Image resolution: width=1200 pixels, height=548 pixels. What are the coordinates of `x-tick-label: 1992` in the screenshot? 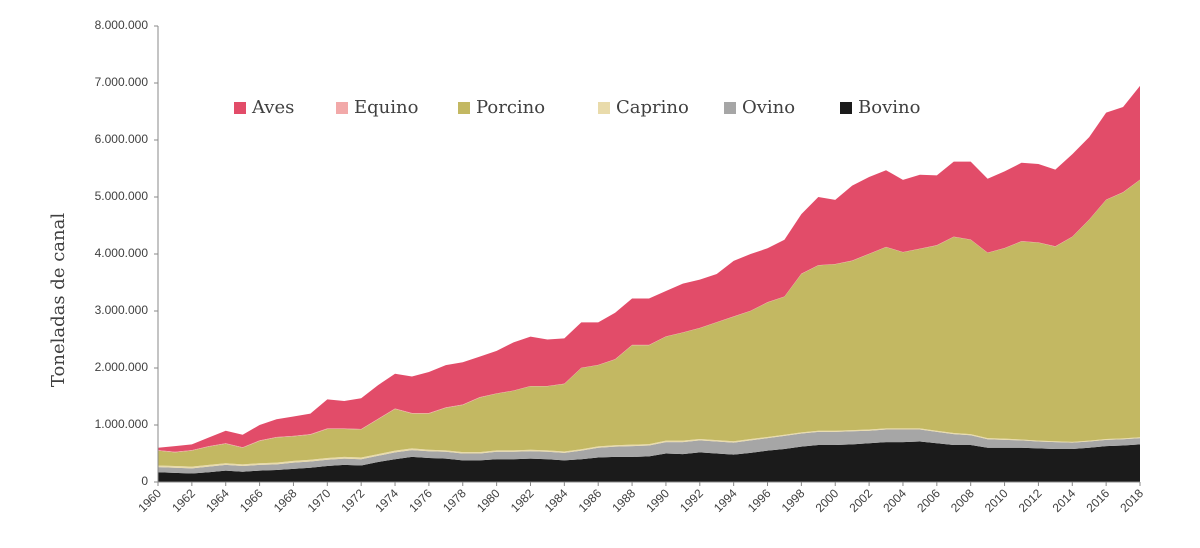 It's located at (691, 500).